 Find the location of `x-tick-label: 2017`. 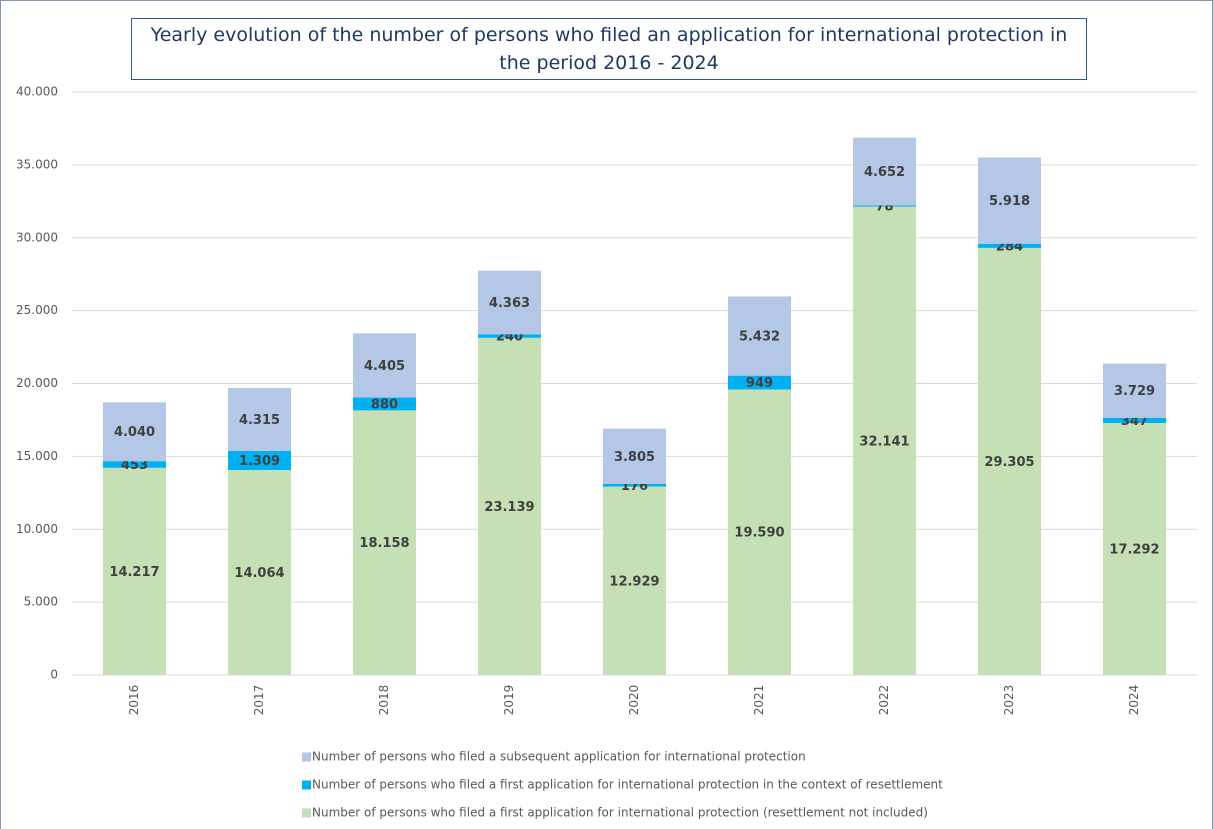

x-tick-label: 2017 is located at coordinates (259, 700).